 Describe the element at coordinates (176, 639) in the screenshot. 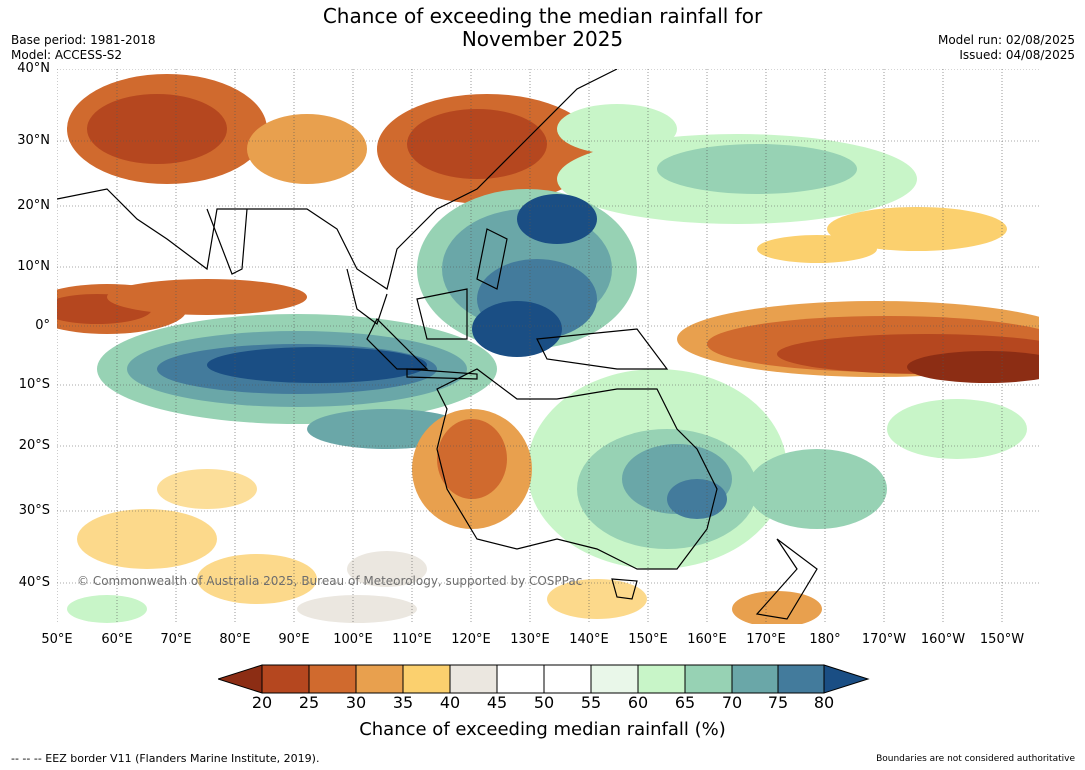

I see `lon-label-70e: 70°E` at that location.